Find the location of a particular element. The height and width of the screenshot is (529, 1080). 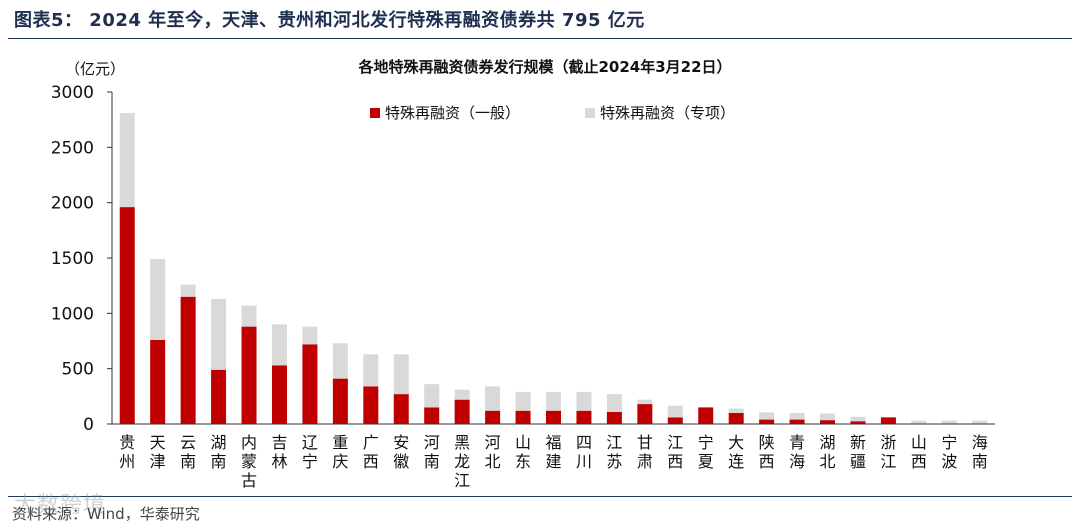

x-tick-label-char: 川 is located at coordinates (584, 461).